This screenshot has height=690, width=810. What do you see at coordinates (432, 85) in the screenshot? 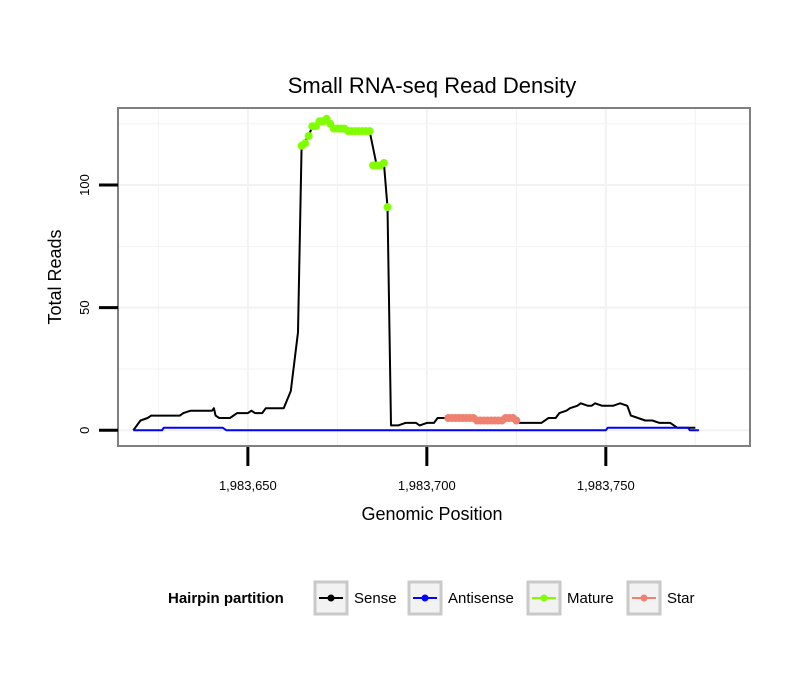
I see `chart-title: Small RNA-seq Read Density` at bounding box center [432, 85].